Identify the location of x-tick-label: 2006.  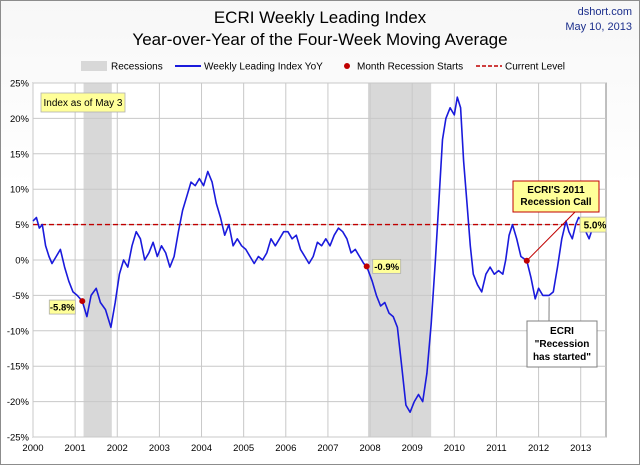
(285, 448).